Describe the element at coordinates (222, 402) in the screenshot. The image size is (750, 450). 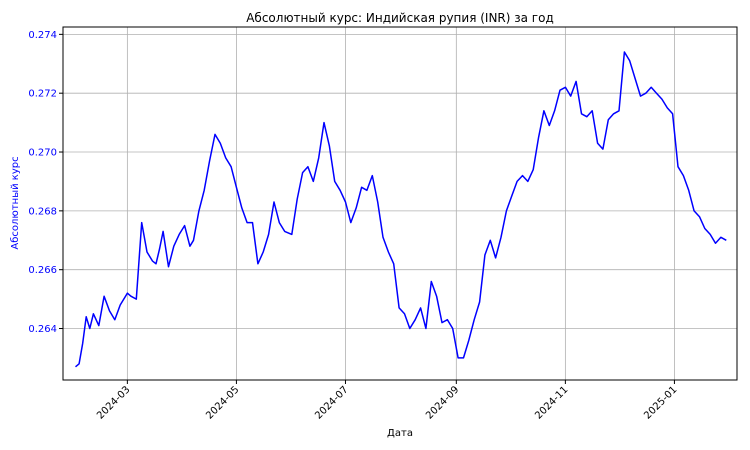
I see `x-tick-label: 2024-05` at that location.